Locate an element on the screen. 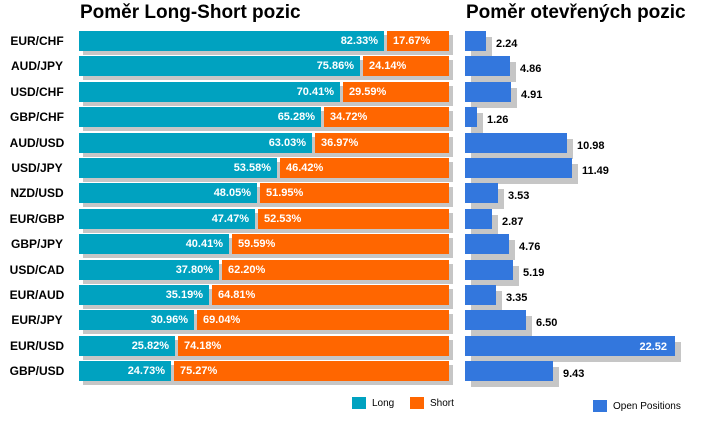 The width and height of the screenshot is (716, 422). long-value-label: 30.96% is located at coordinates (169, 320).